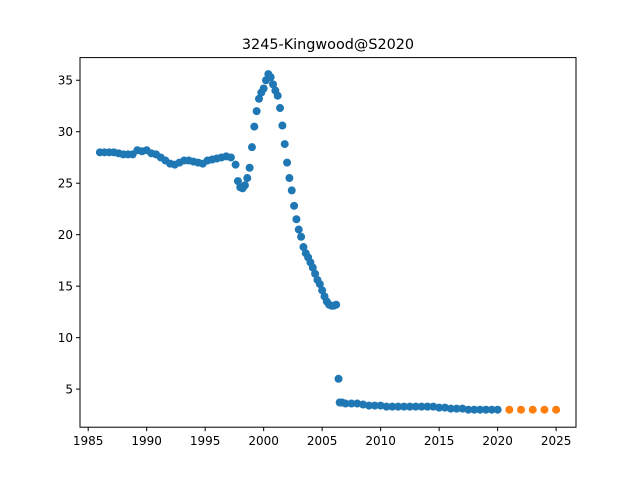 The width and height of the screenshot is (640, 480). What do you see at coordinates (65, 287) in the screenshot?
I see `y-tick-label: 15` at bounding box center [65, 287].